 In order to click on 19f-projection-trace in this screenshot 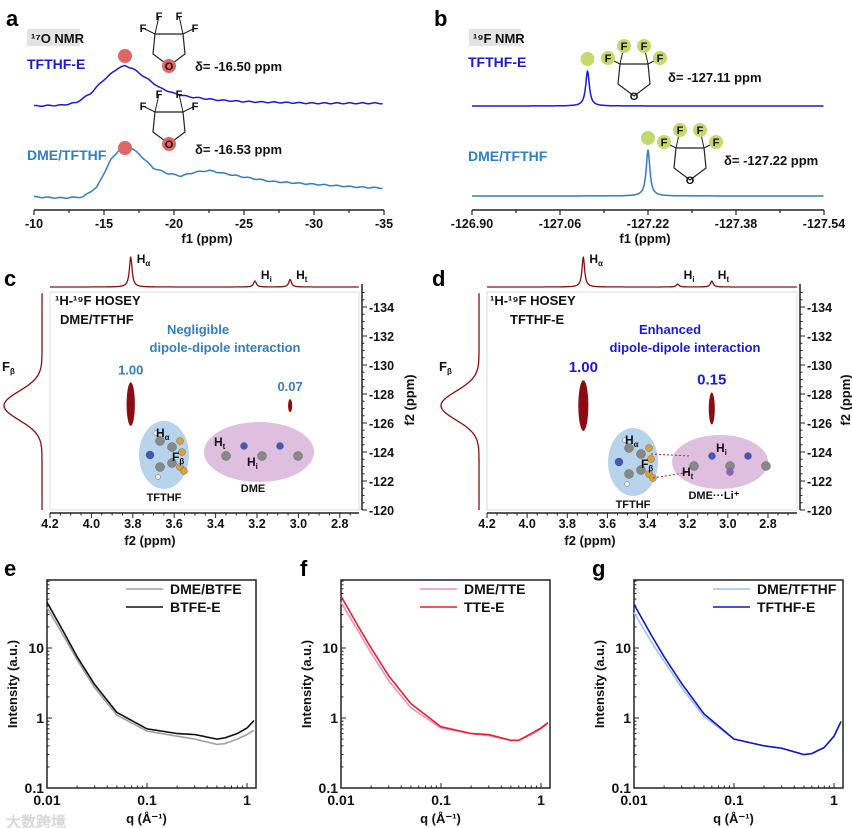, I will do `click(23, 401)`.